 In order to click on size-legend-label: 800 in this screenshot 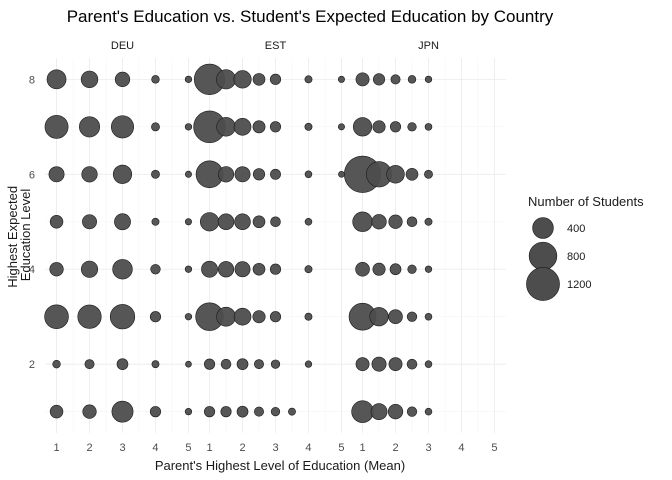, I will do `click(576, 257)`.